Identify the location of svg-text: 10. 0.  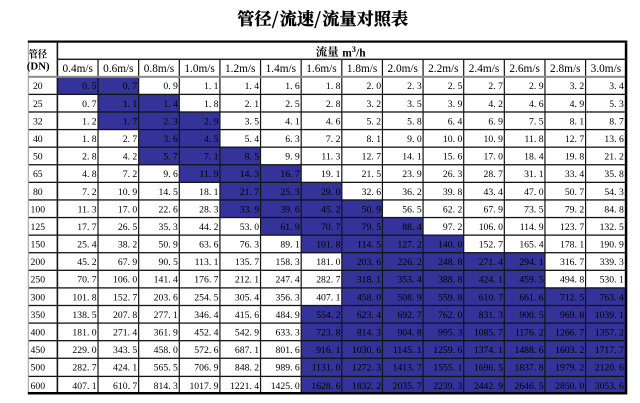
(453, 139).